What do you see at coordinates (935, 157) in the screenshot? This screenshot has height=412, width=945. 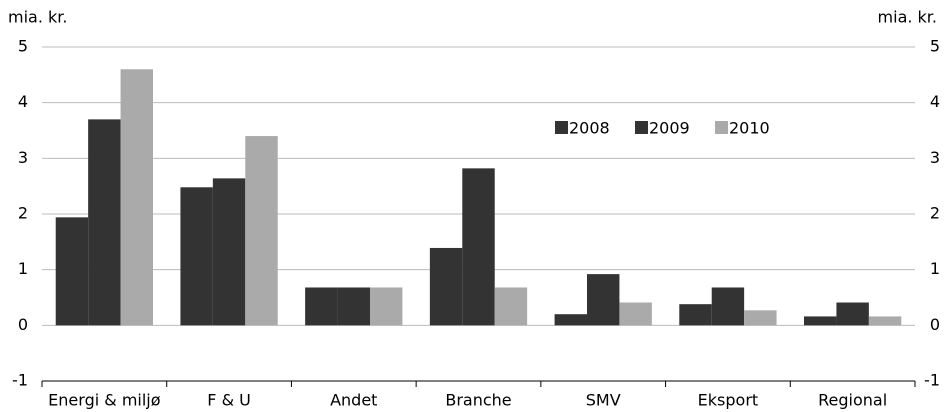 I see `y2-tick-label: 3` at bounding box center [935, 157].